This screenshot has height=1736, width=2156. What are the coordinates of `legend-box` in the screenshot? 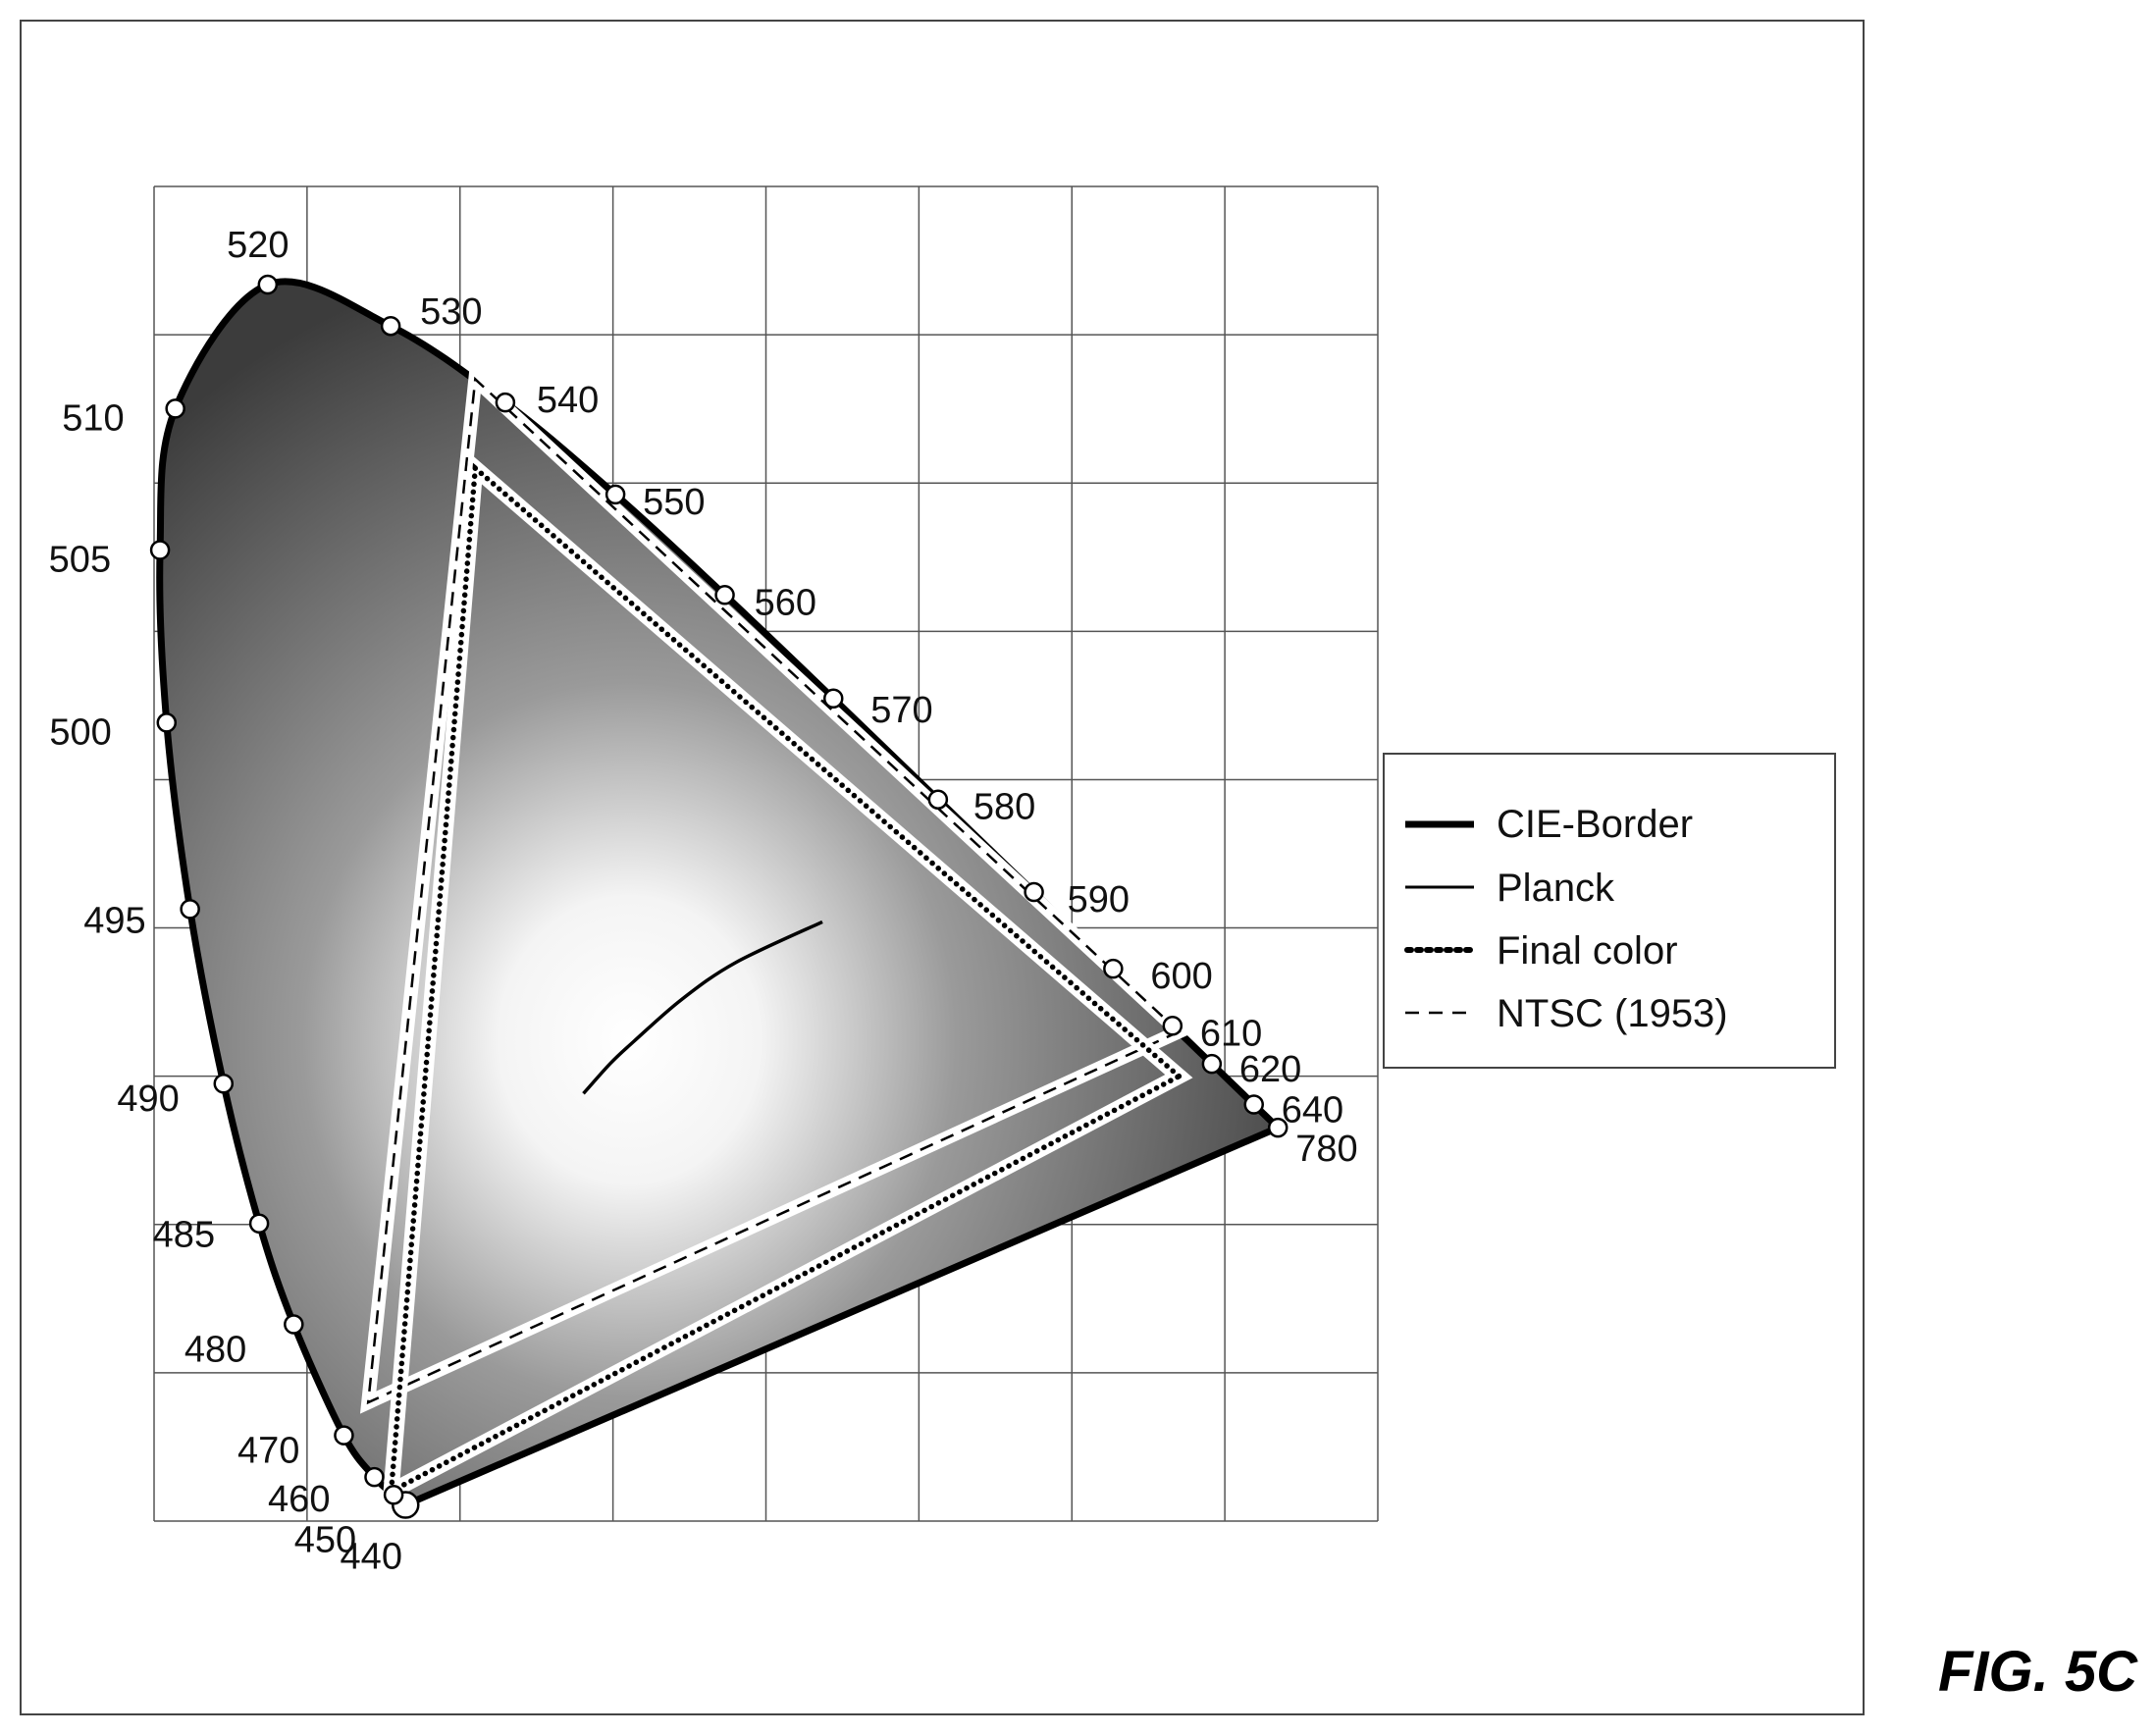 It's located at (1609, 911).